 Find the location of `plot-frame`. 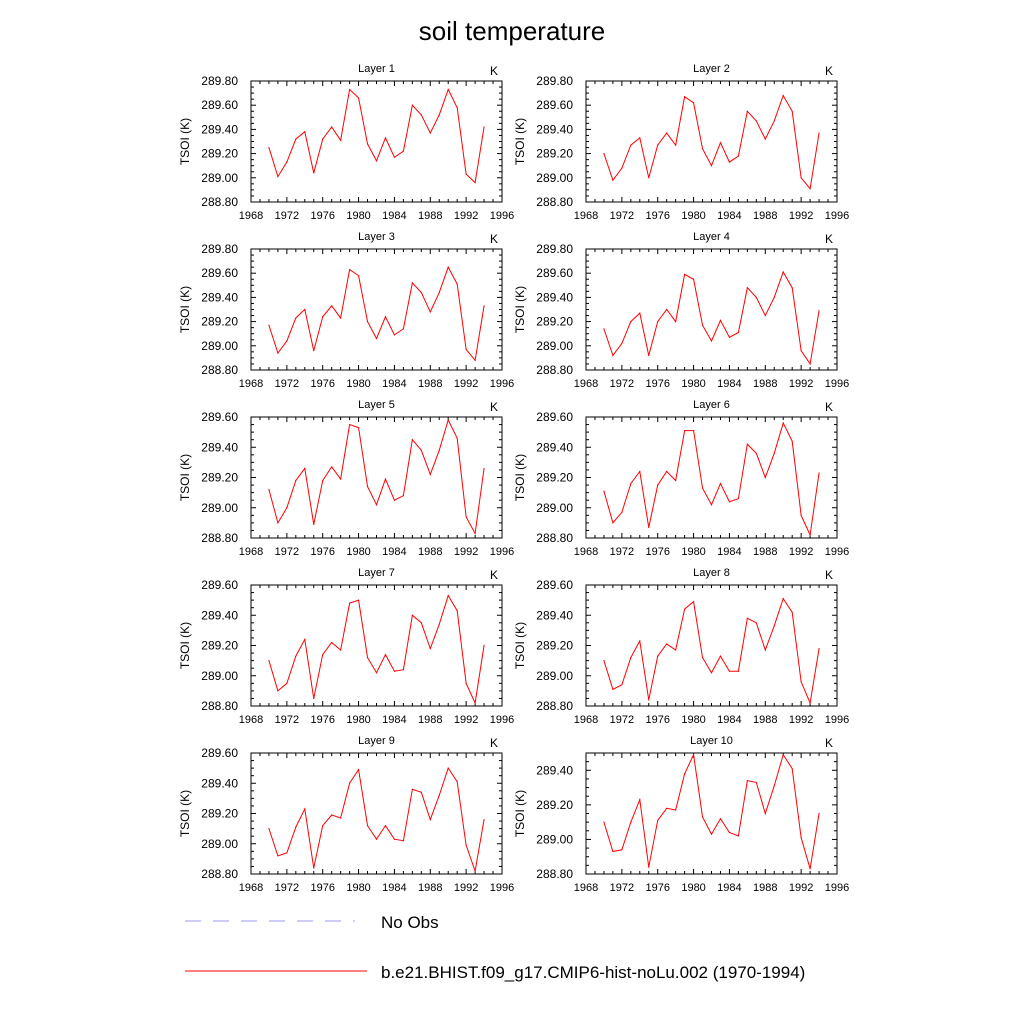

plot-frame is located at coordinates (376, 477).